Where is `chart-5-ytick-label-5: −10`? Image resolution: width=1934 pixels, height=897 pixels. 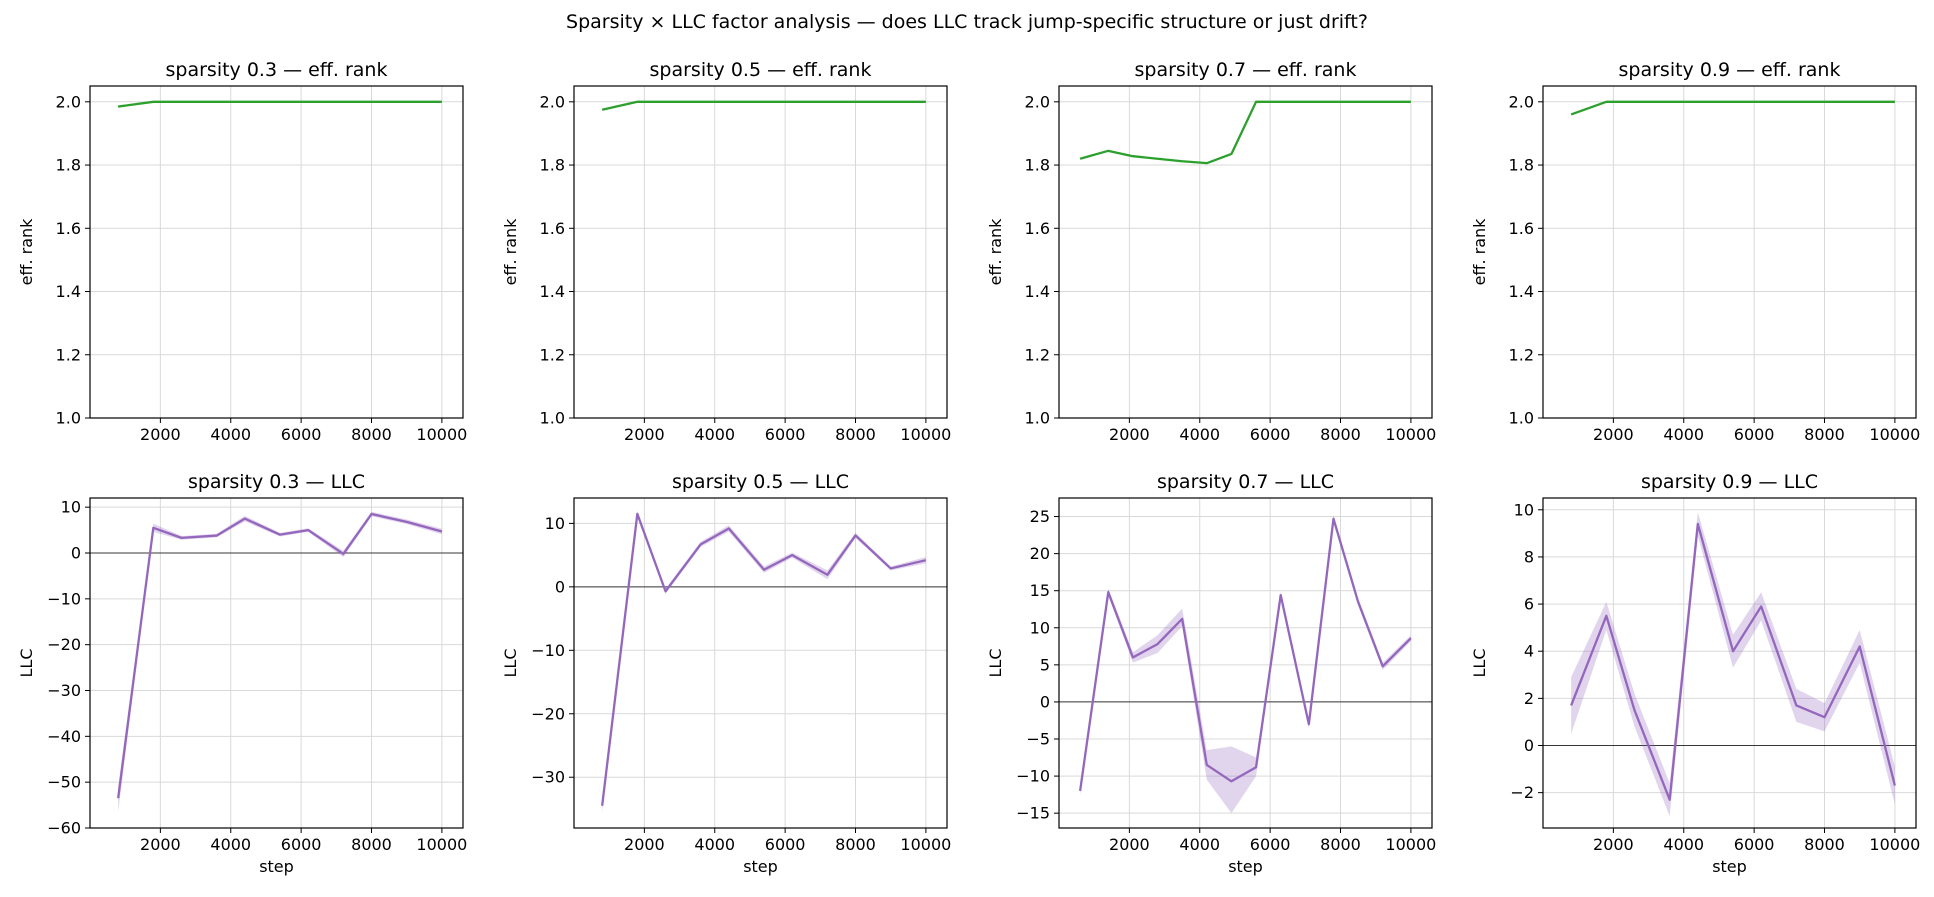
chart-5-ytick-label-5: −10 is located at coordinates (64, 598).